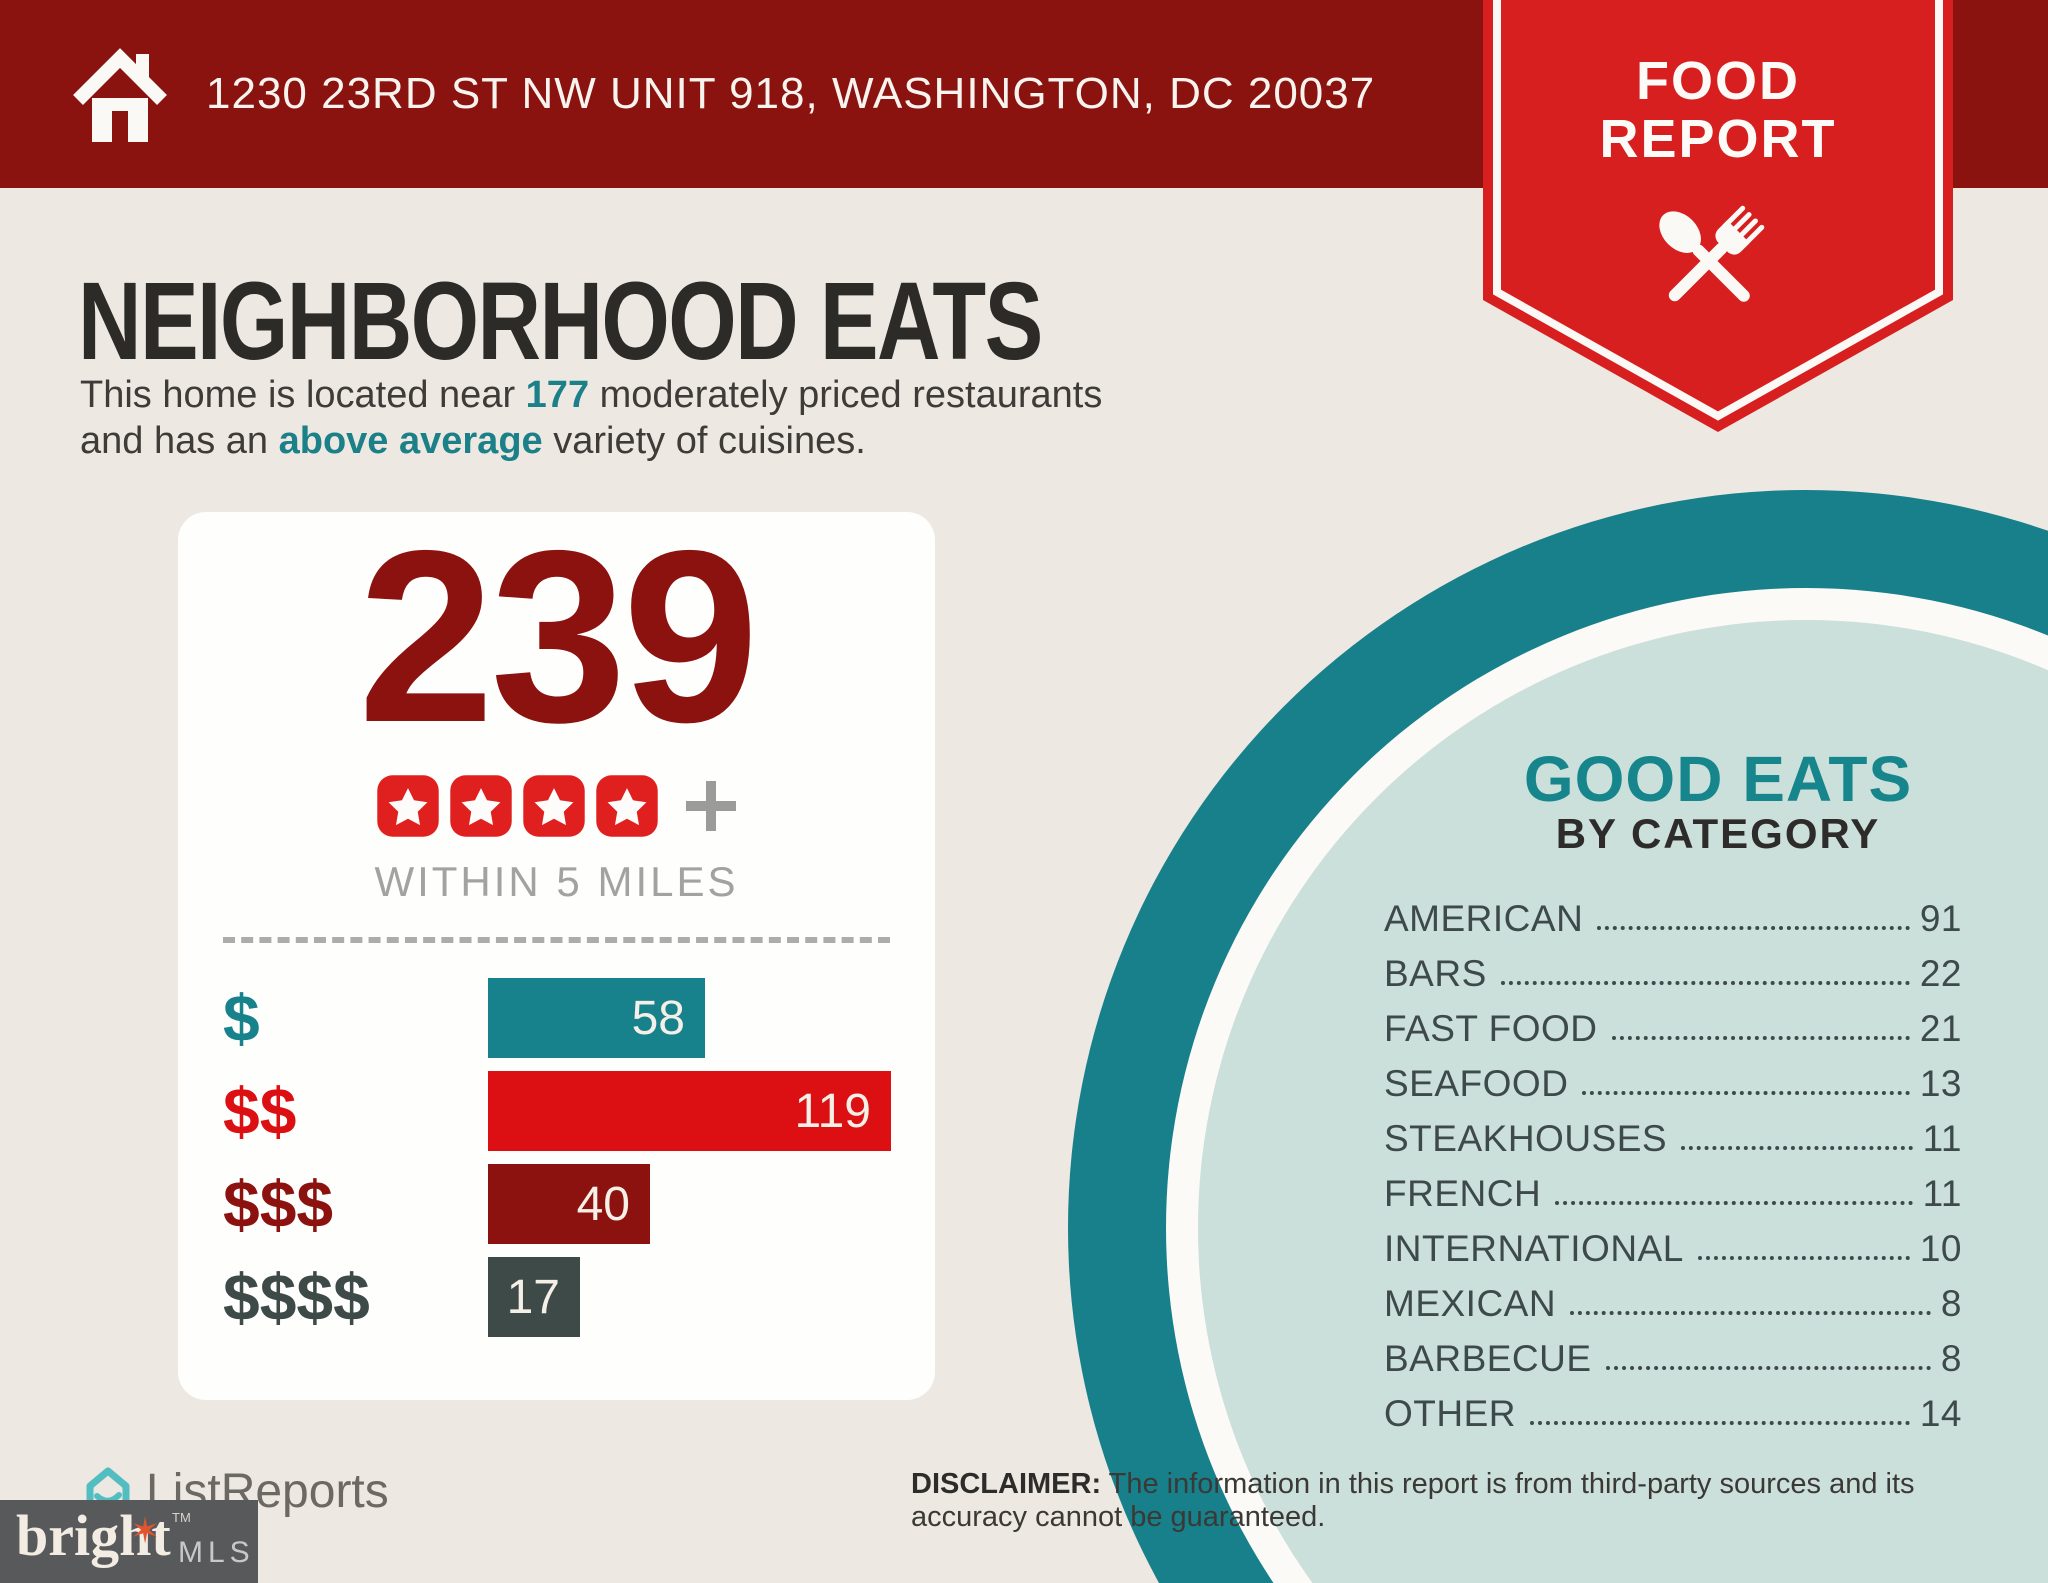 Image resolution: width=2048 pixels, height=1583 pixels. What do you see at coordinates (1484, 918) in the screenshot?
I see `category-label: AMERICAN` at bounding box center [1484, 918].